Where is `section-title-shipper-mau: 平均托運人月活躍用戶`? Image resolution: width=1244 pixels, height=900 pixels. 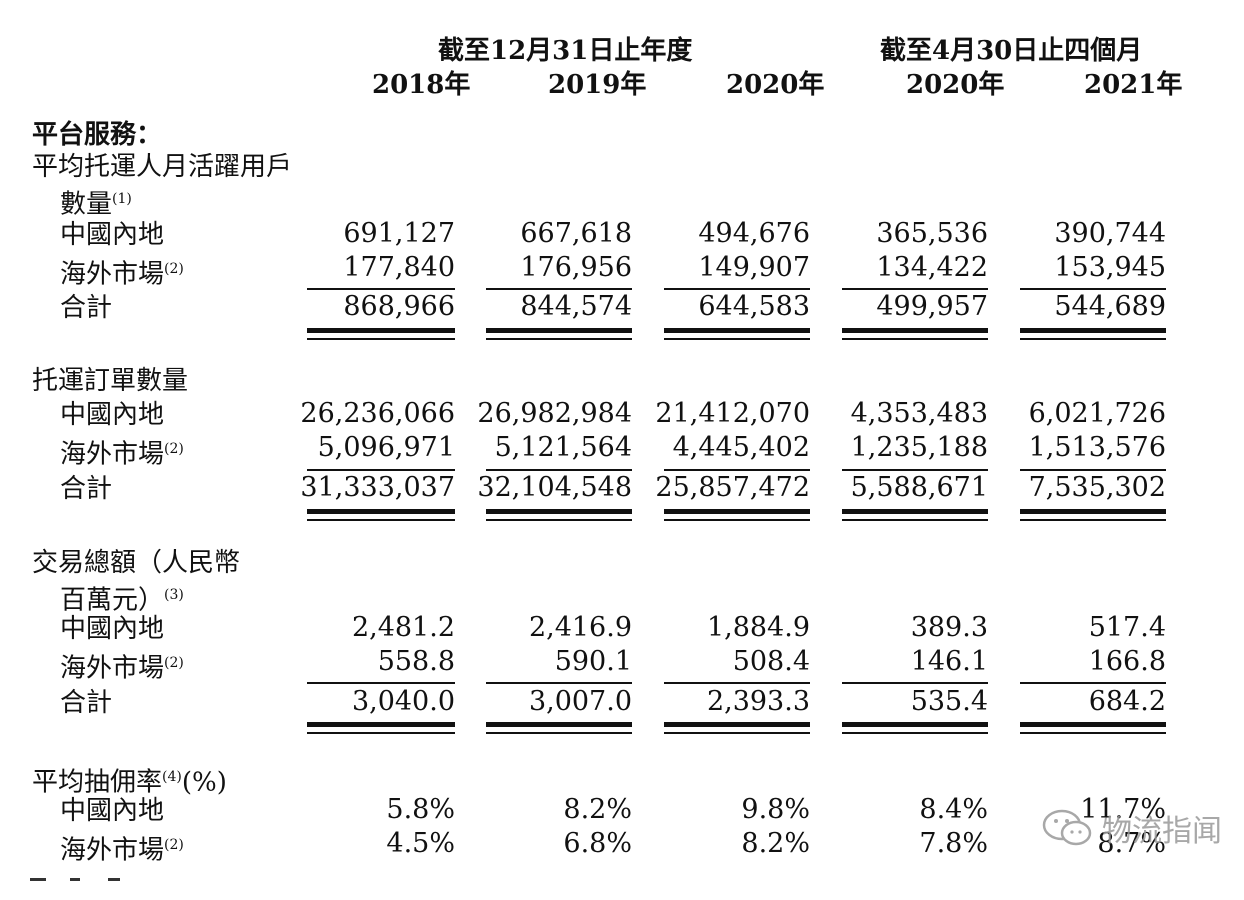 section-title-shipper-mau: 平均托運人月活躍用戶 is located at coordinates (162, 167).